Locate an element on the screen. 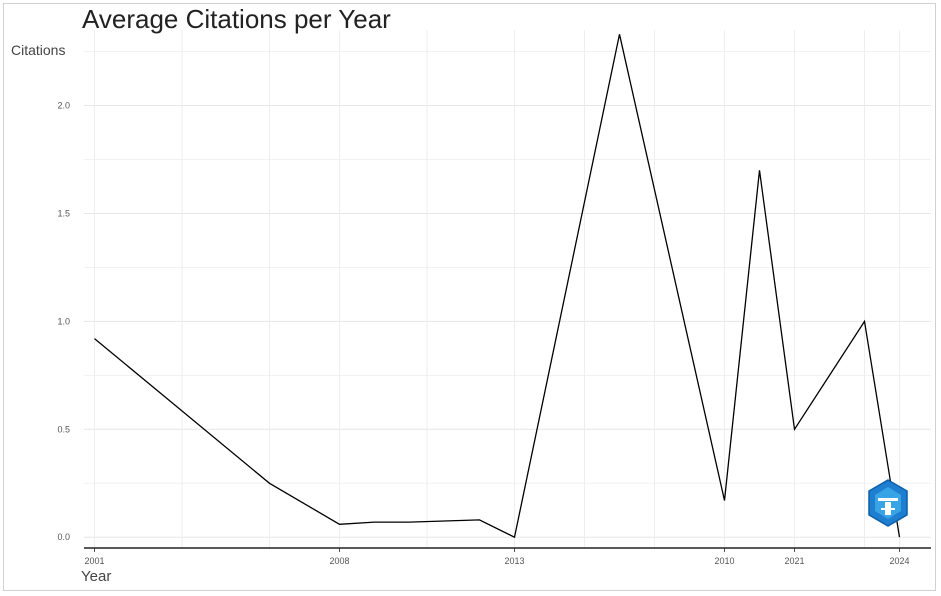 This screenshot has height=596, width=941. y-tick-label: 2.0 is located at coordinates (63, 106).